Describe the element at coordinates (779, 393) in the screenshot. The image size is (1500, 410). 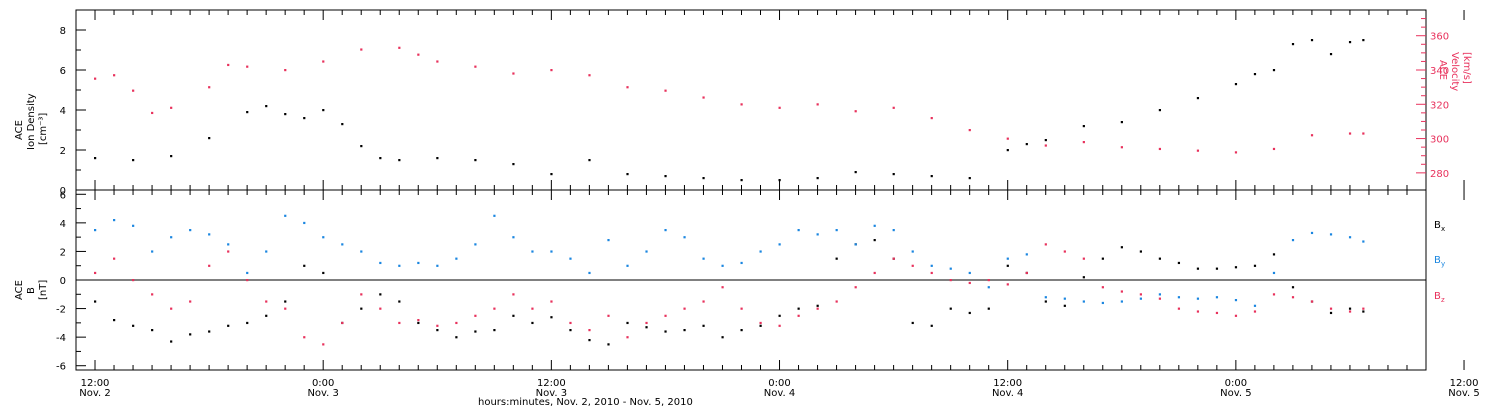
I see `date-tick-label: Nov. 4` at that location.